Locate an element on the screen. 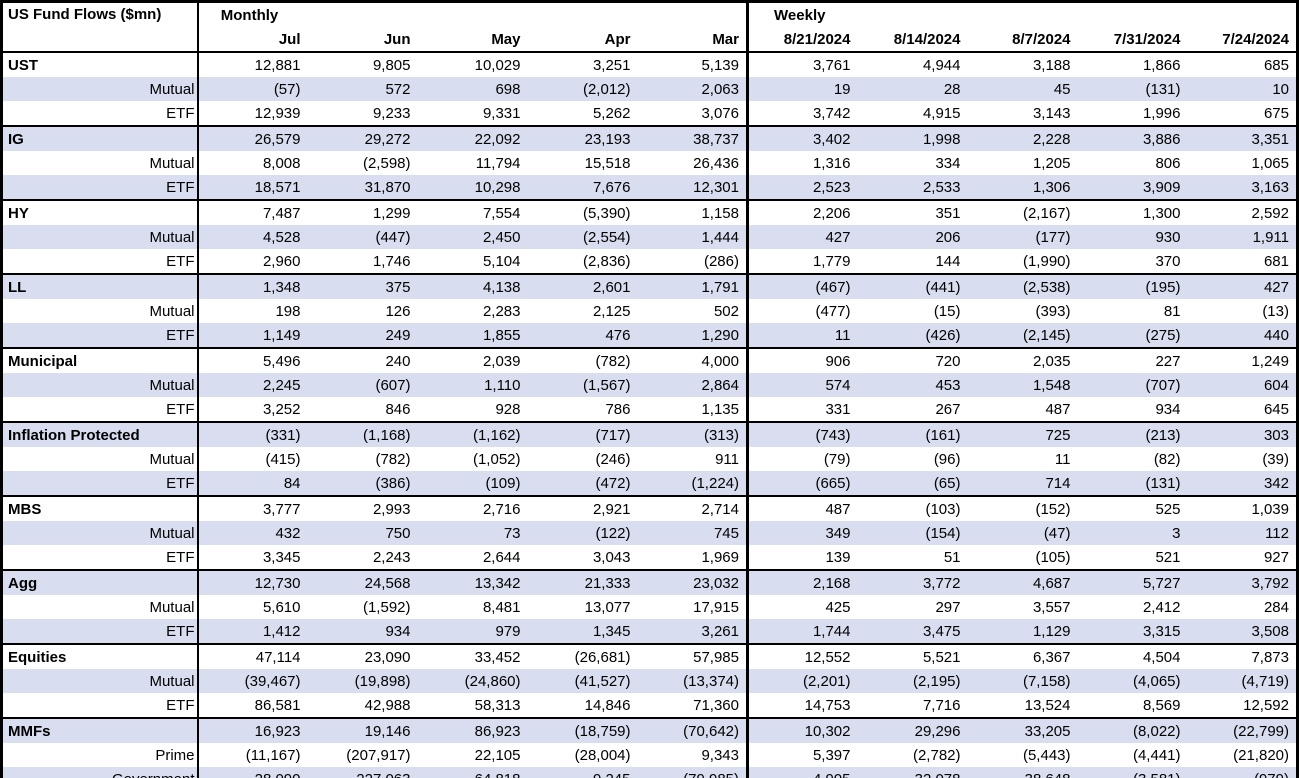 This screenshot has height=778, width=1299. data-cell: 2,243 is located at coordinates (391, 557).